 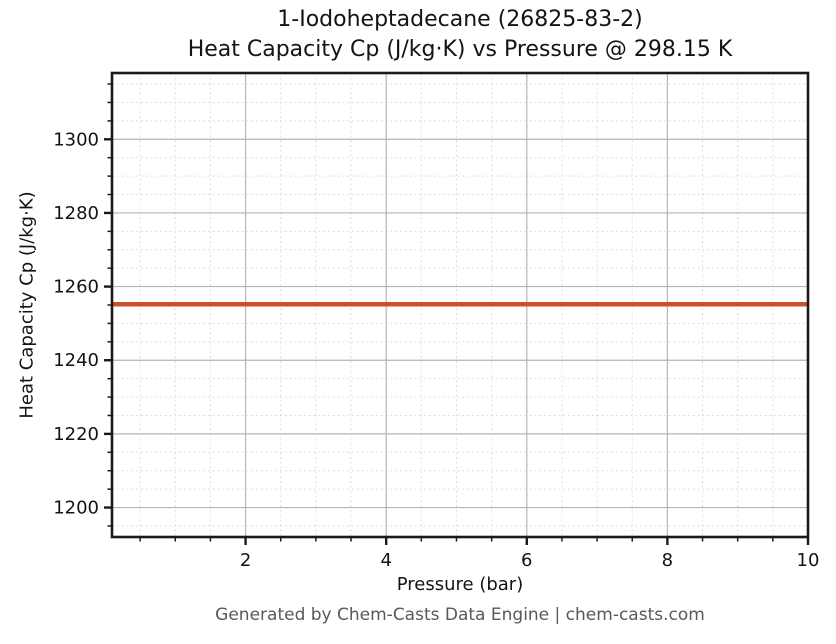 I want to click on y-tick-label: 1240, so click(x=76, y=360).